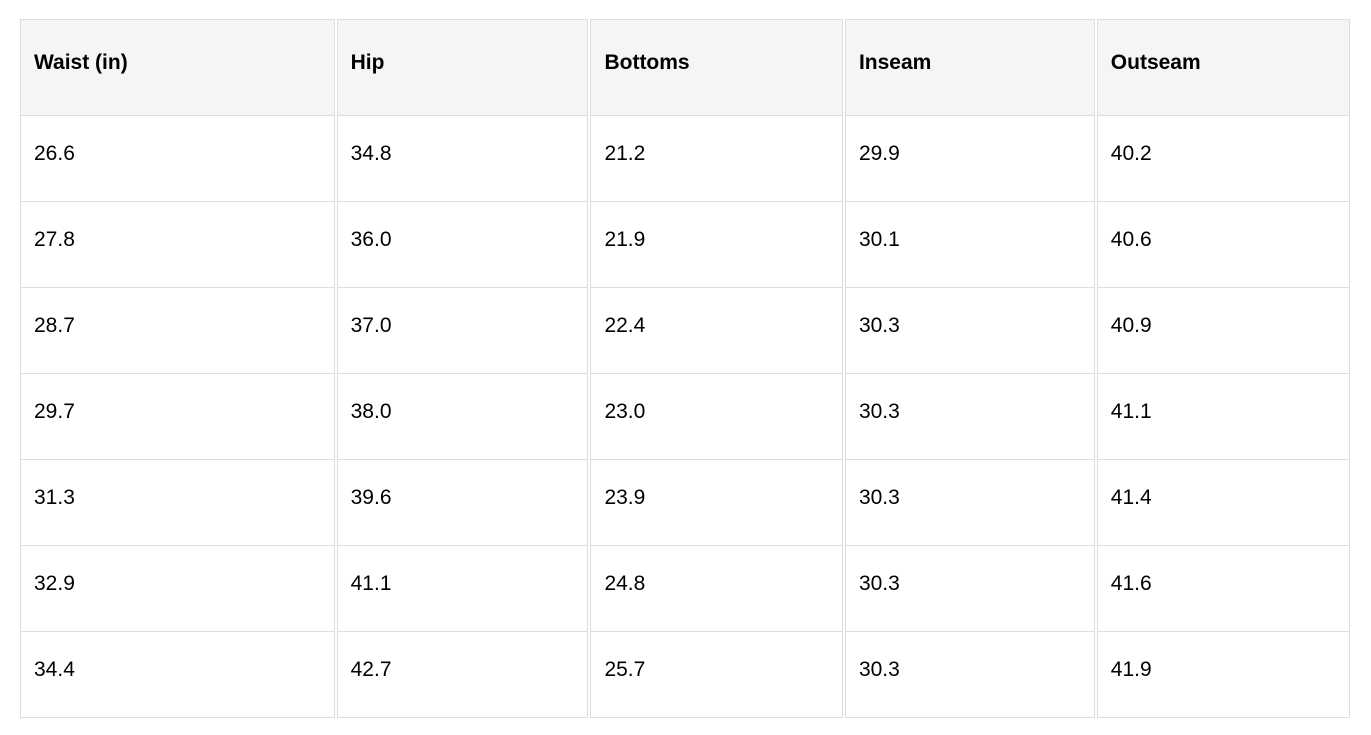  What do you see at coordinates (177, 67) in the screenshot?
I see `column-header-waist: Waist (in)` at bounding box center [177, 67].